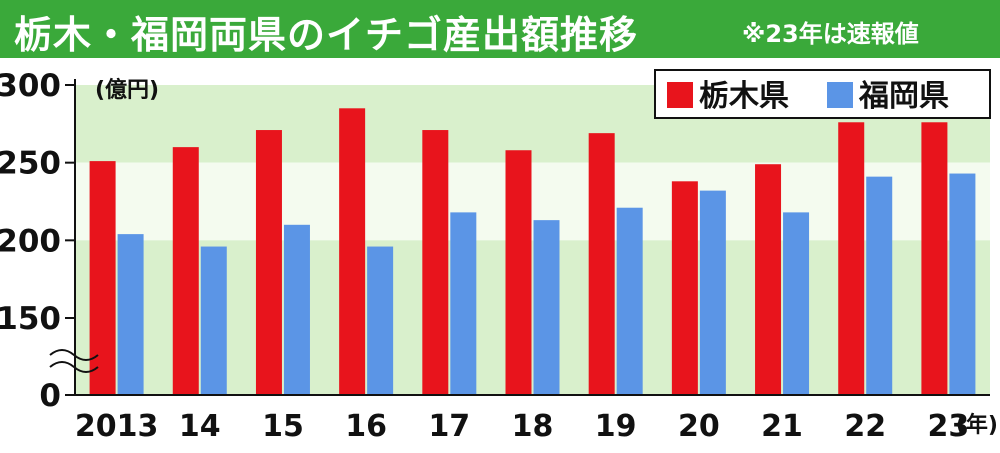  Describe the element at coordinates (50, 396) in the screenshot. I see `y-tick-label: 0` at that location.